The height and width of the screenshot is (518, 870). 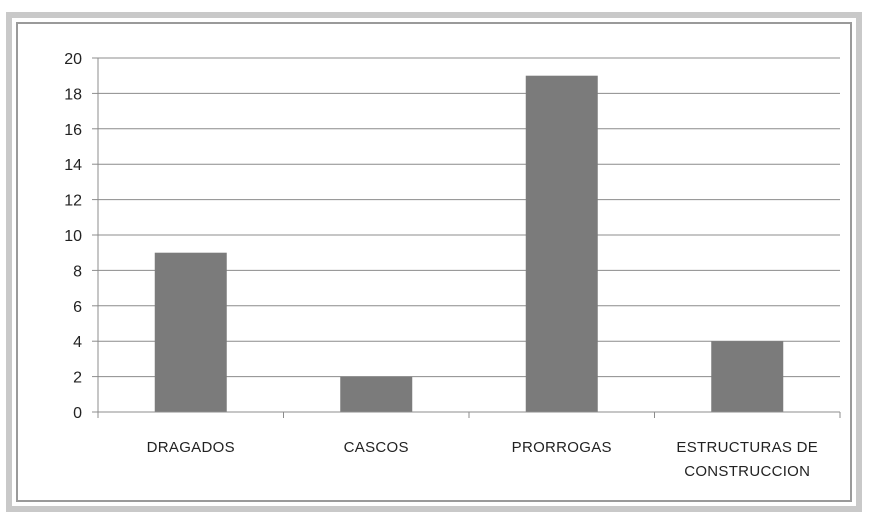 I want to click on bar-dragados, so click(x=190, y=332).